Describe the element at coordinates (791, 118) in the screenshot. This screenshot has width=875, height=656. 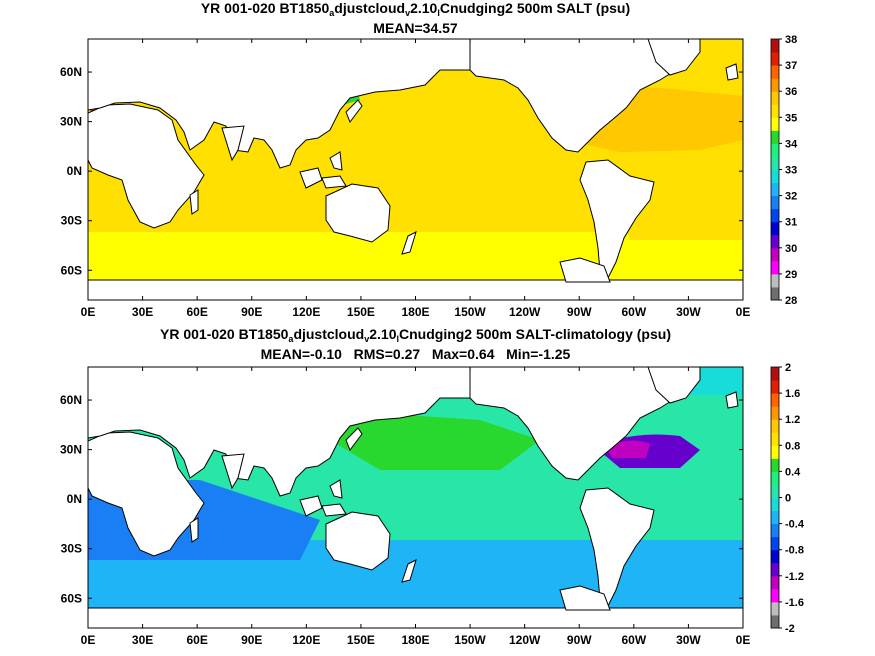
I see `colorbar-label: 35` at that location.